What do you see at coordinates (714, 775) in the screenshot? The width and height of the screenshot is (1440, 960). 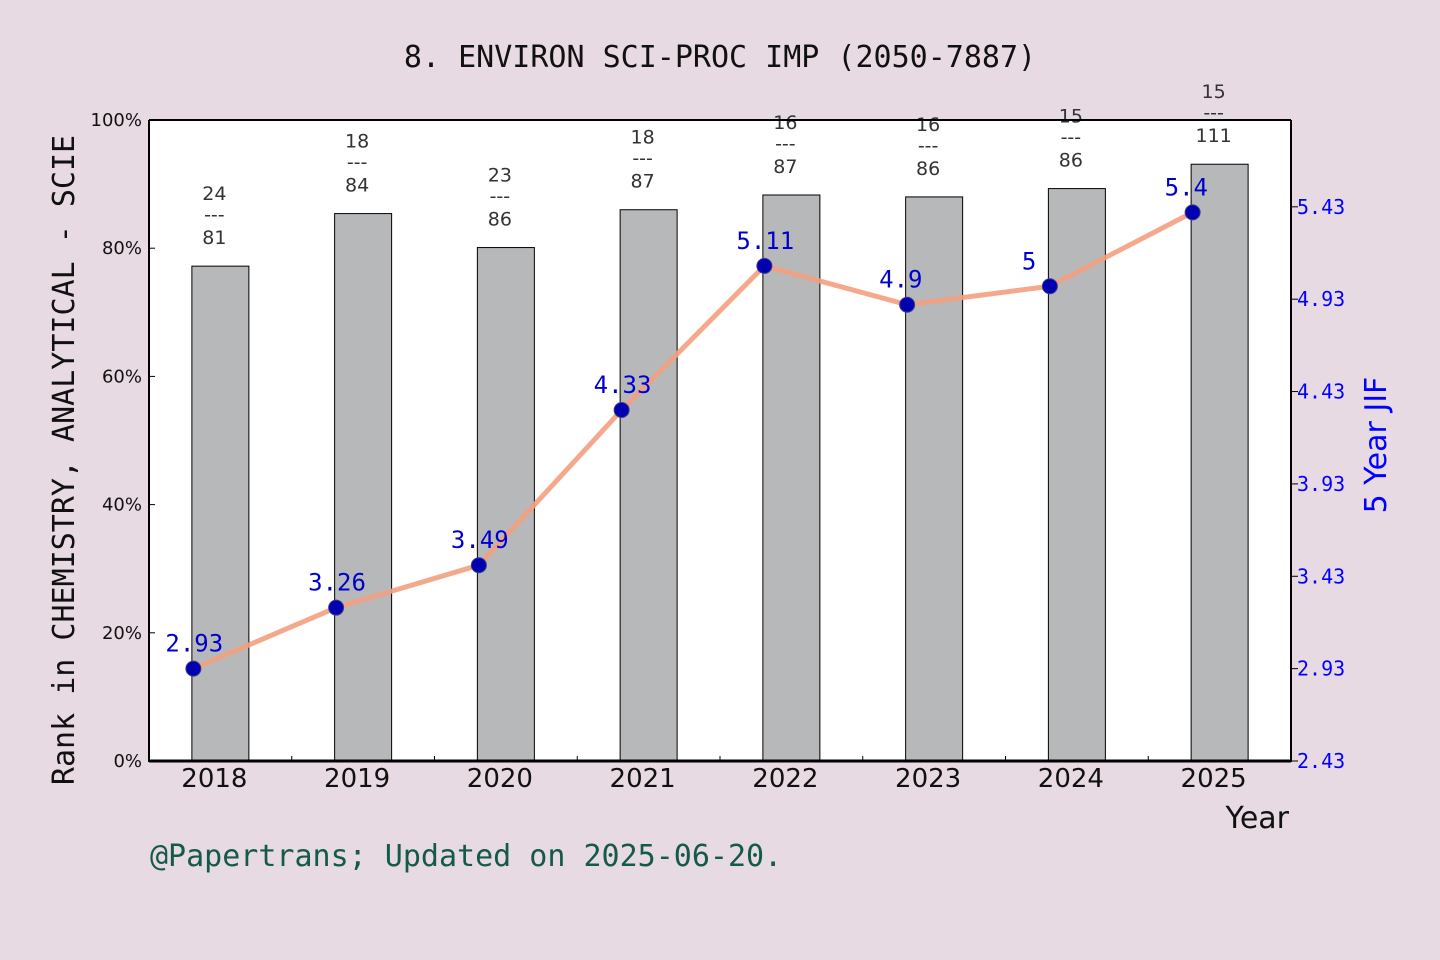 I see `x-axis-ticks: 2018 2019 2020 2021 2022 2023 2024 2025` at bounding box center [714, 775].